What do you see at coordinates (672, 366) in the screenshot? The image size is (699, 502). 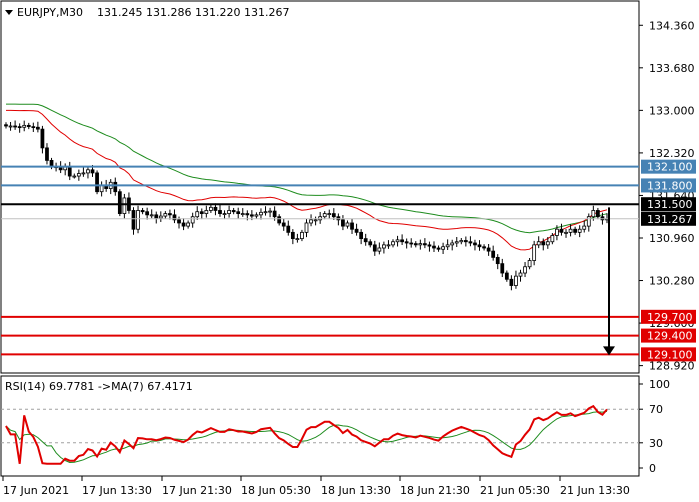 I see `price-tick-label: 128.920` at bounding box center [672, 366].